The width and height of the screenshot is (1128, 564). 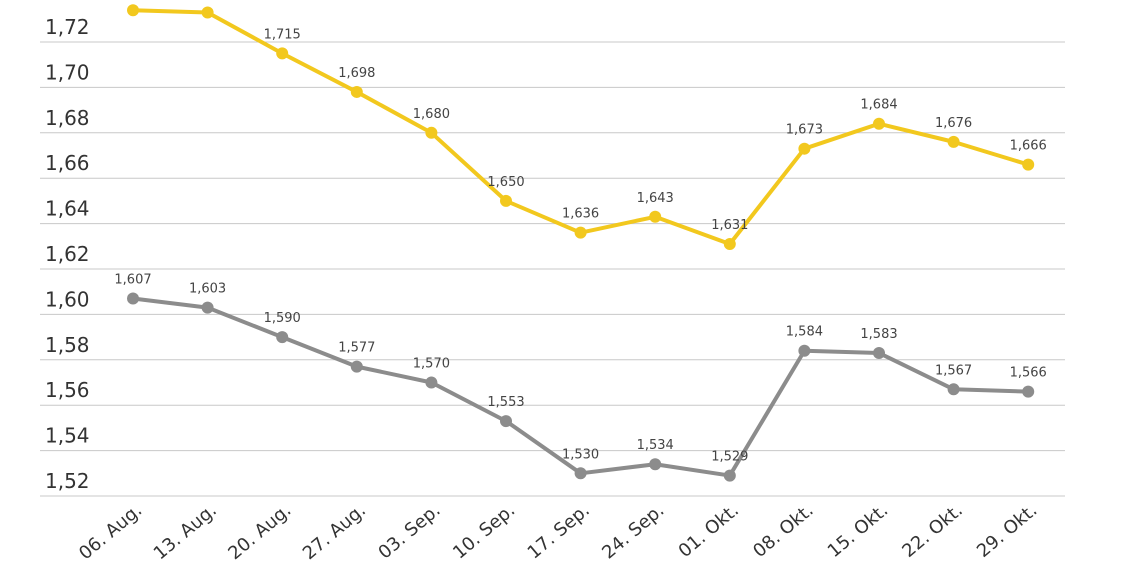 I want to click on value-label: 1,607, so click(x=132, y=280).